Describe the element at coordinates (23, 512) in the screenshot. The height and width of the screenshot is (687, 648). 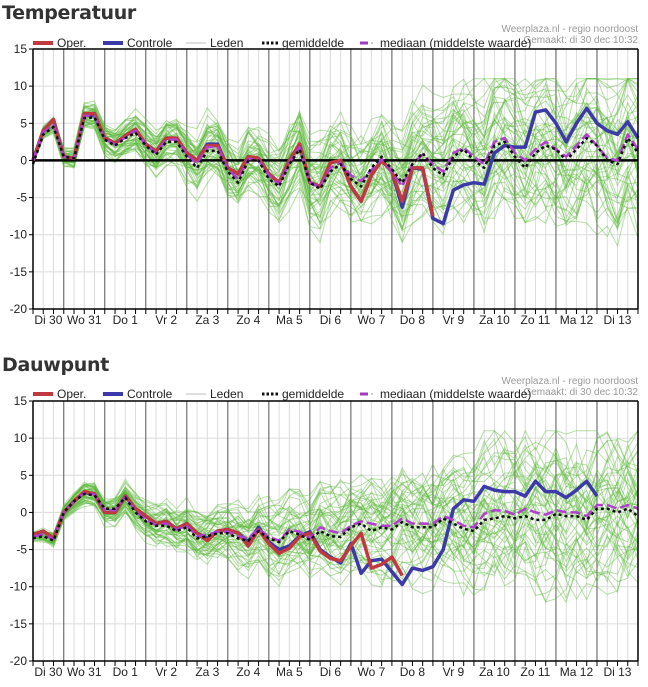
I see `y-tick-label: 0` at that location.